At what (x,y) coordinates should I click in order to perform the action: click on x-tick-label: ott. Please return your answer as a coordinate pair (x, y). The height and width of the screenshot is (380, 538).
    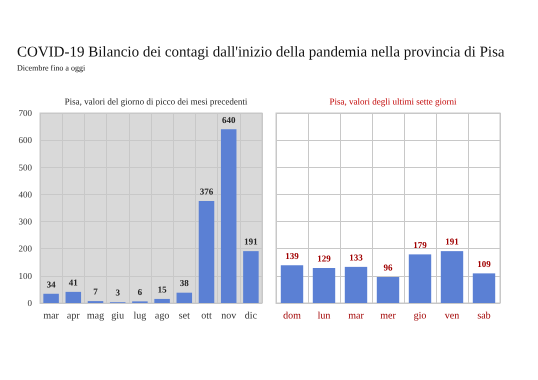
    Looking at the image, I should click on (206, 316).